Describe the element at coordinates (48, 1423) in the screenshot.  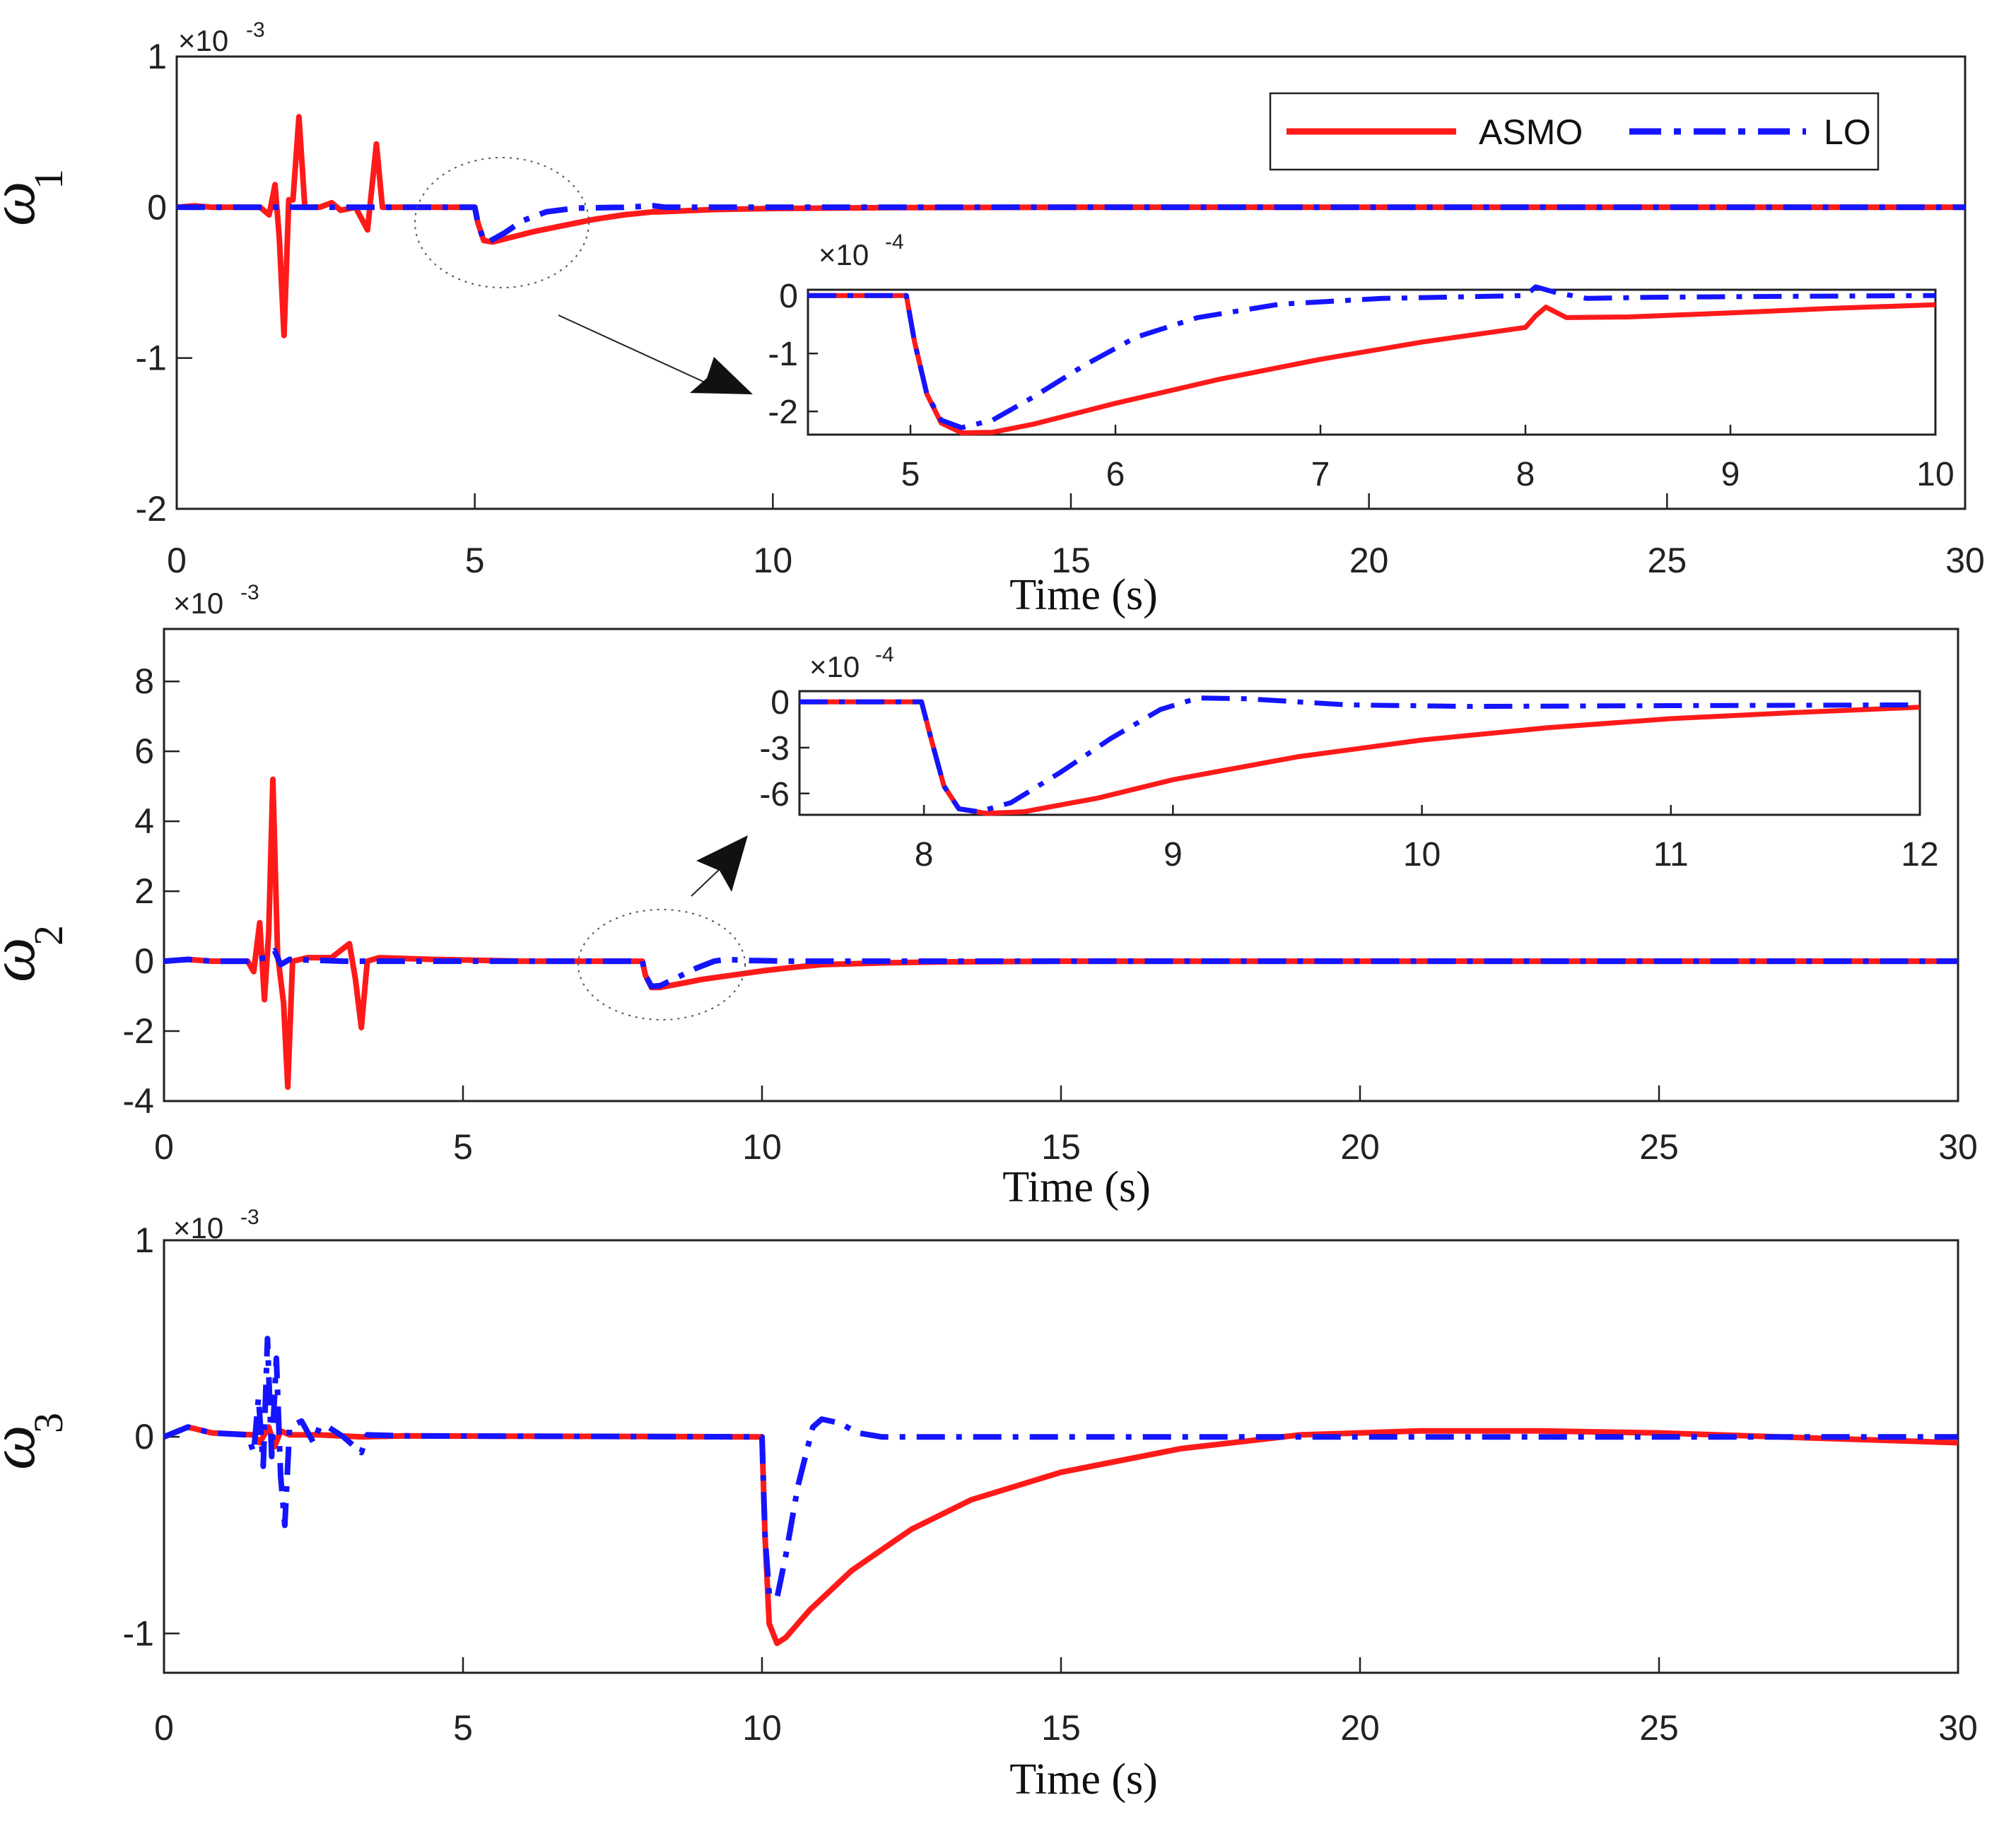
I see `panel-3-ylabel-sub: 3` at that location.